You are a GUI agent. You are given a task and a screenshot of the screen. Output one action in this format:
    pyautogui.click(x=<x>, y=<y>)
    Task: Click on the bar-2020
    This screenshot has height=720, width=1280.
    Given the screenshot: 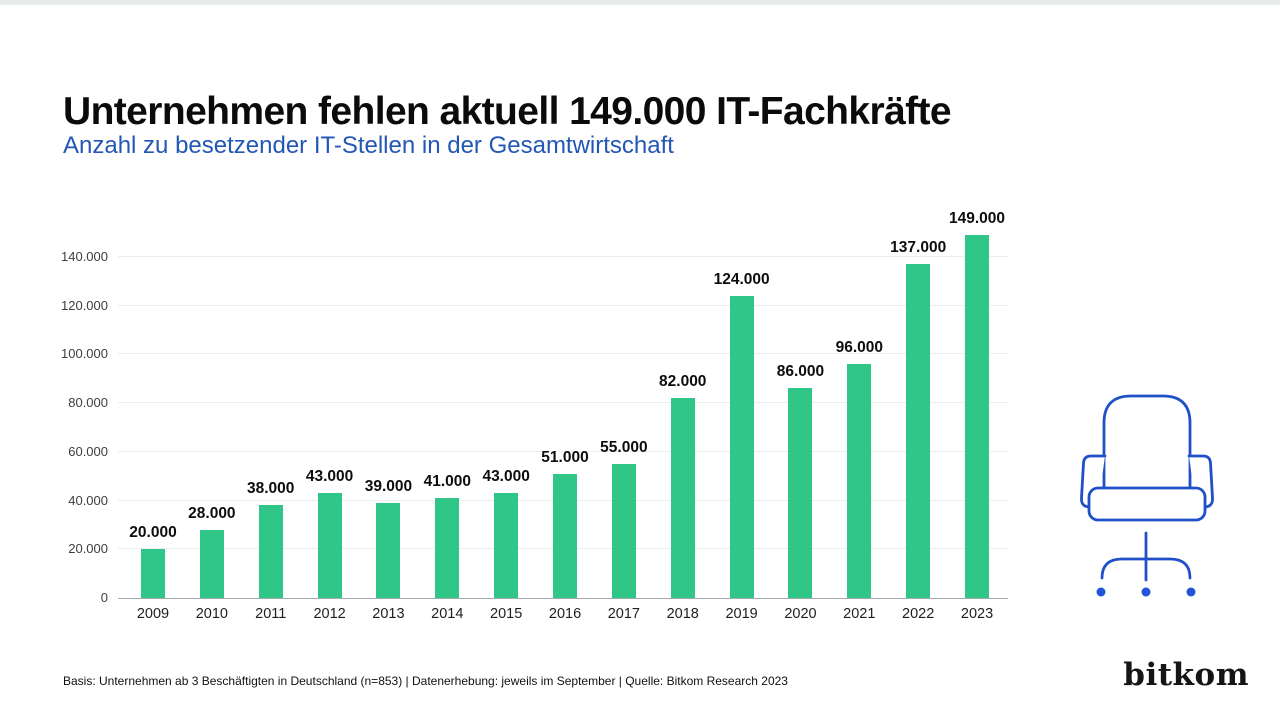 What is the action you would take?
    pyautogui.click(x=800, y=493)
    